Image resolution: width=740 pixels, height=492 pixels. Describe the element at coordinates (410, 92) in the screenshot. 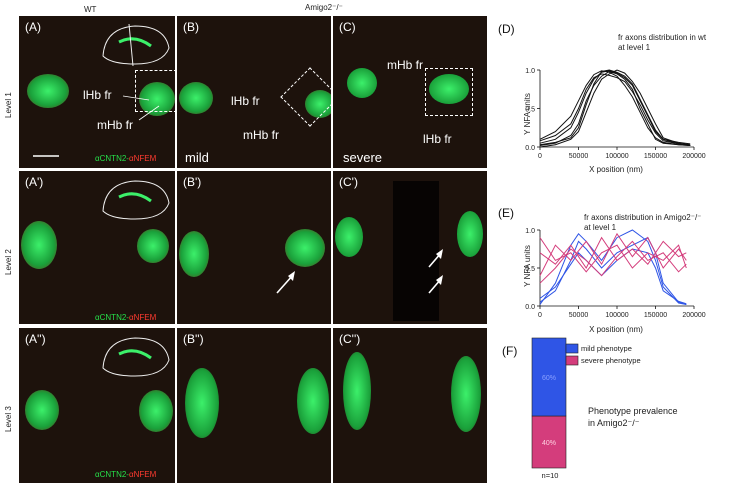

I see `panel-c: (C) mHb fr lHb fr severe` at that location.